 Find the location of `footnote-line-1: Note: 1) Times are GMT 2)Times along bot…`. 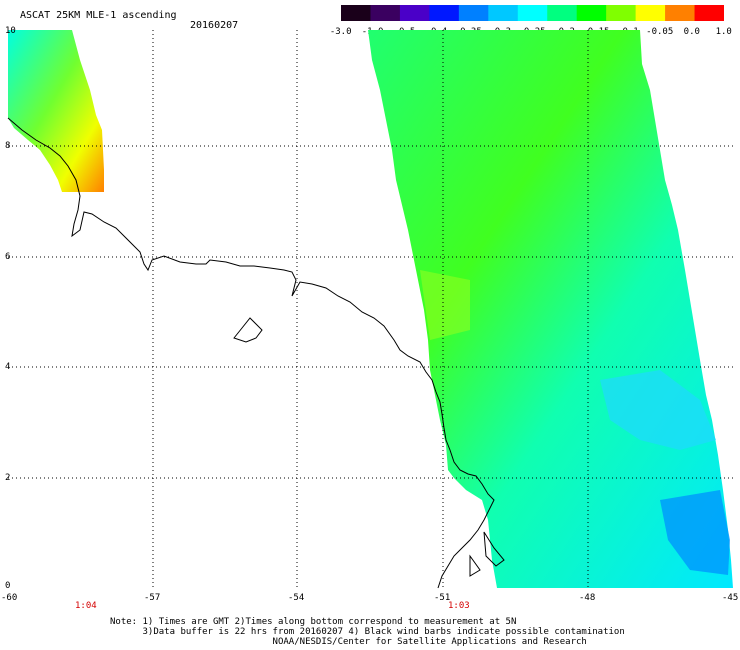

footnote-line-1: Note: 1) Times are GMT 2)Times along bot… is located at coordinates (313, 622).